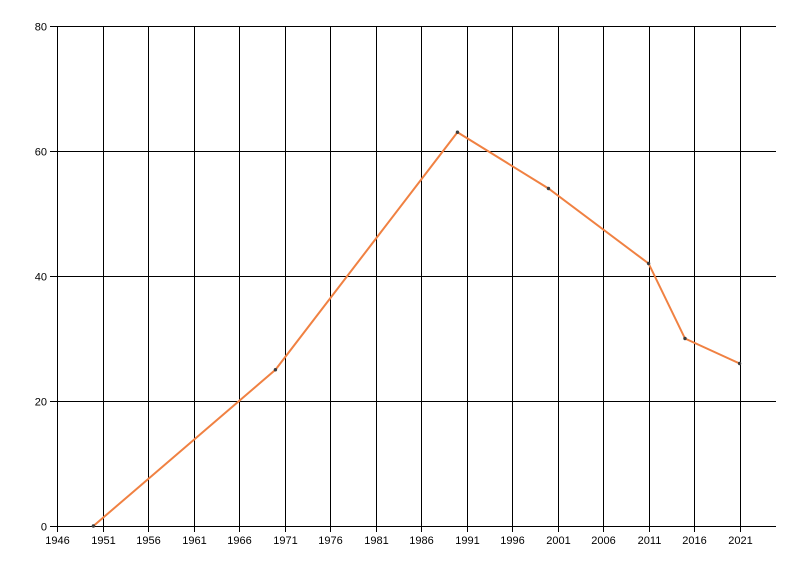 The image size is (800, 576). What do you see at coordinates (41, 28) in the screenshot?
I see `y-axis-tick-label: 80` at bounding box center [41, 28].